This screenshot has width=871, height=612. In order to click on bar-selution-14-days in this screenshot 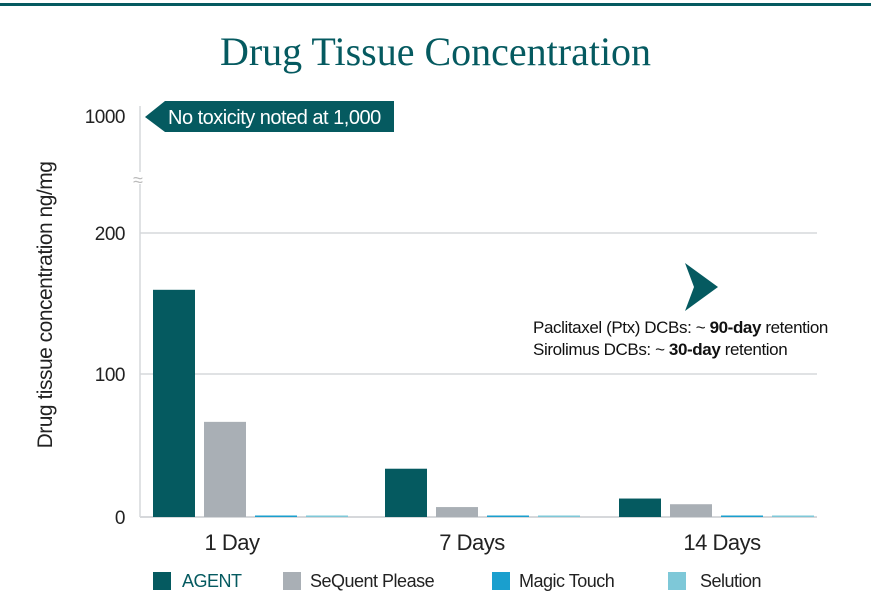, I will do `click(793, 516)`.